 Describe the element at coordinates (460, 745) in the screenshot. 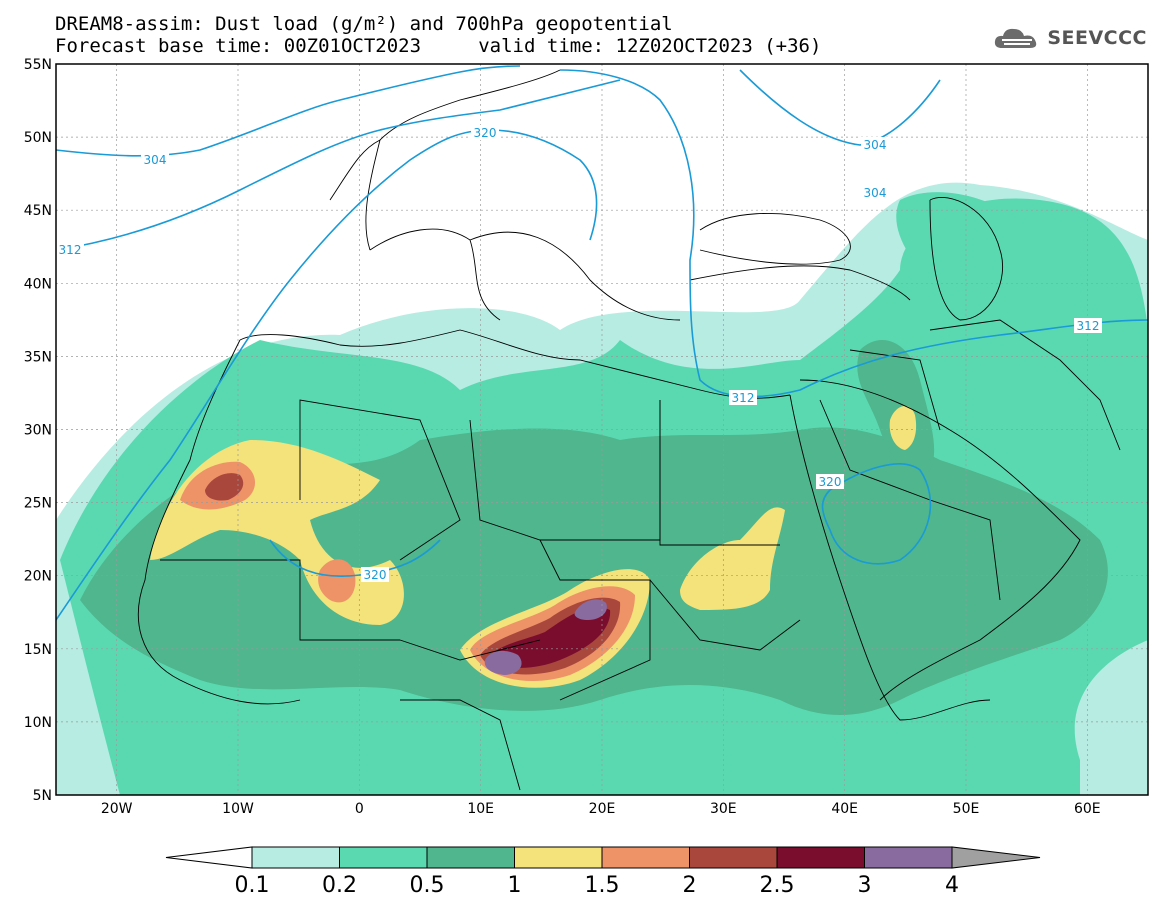

I see `border-nigeria` at that location.